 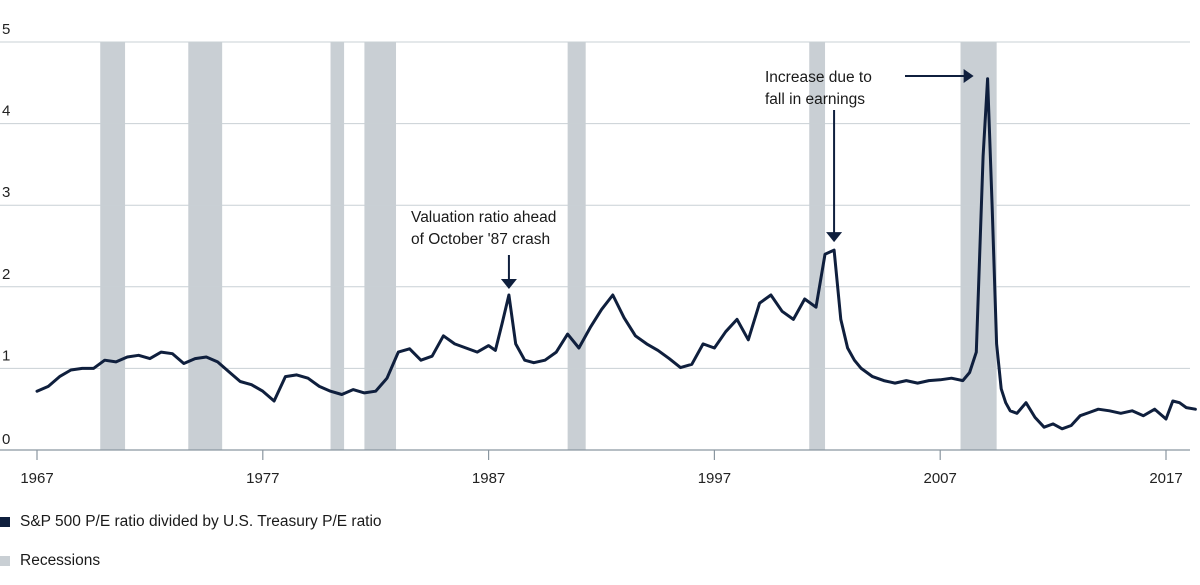 I want to click on annotation-earnings-arrowhead-right, so click(x=968, y=76).